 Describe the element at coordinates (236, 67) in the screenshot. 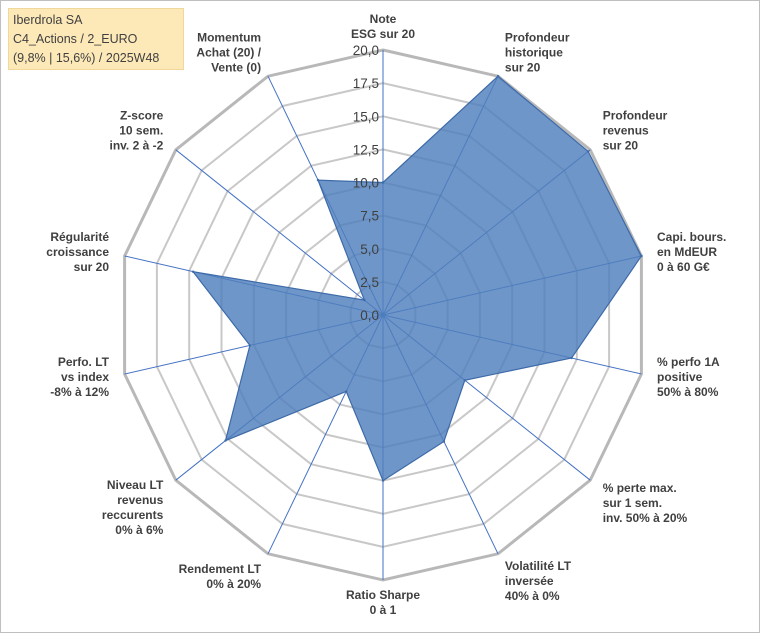

I see `axis-label: Vente (0)` at that location.